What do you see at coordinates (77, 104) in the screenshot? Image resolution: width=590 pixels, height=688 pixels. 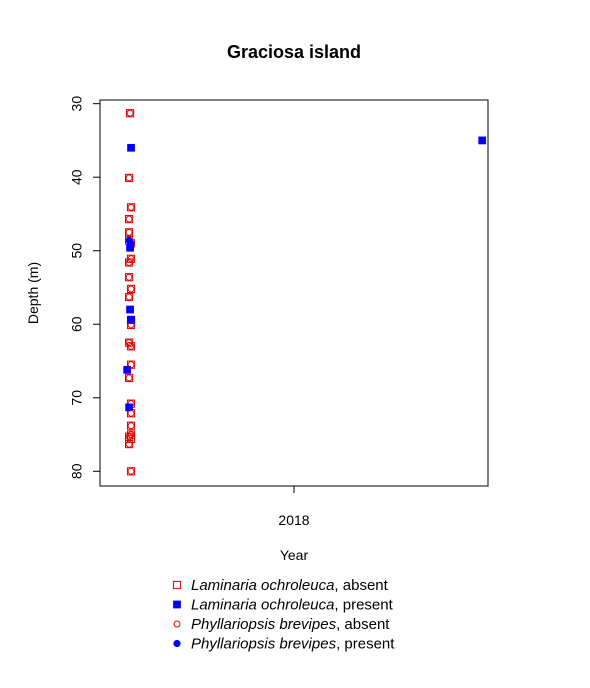 I see `y-tick-label: 30` at bounding box center [77, 104].